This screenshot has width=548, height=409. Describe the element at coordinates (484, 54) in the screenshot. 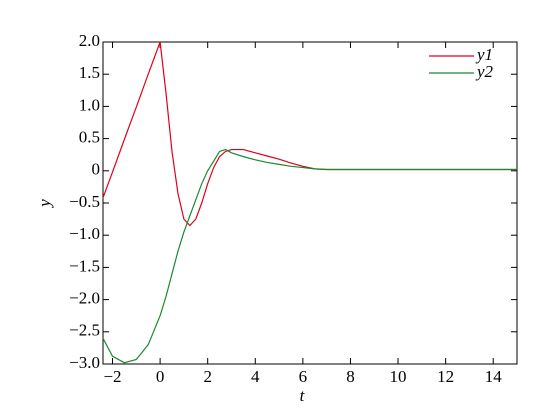

I see `legend-label: y1` at that location.